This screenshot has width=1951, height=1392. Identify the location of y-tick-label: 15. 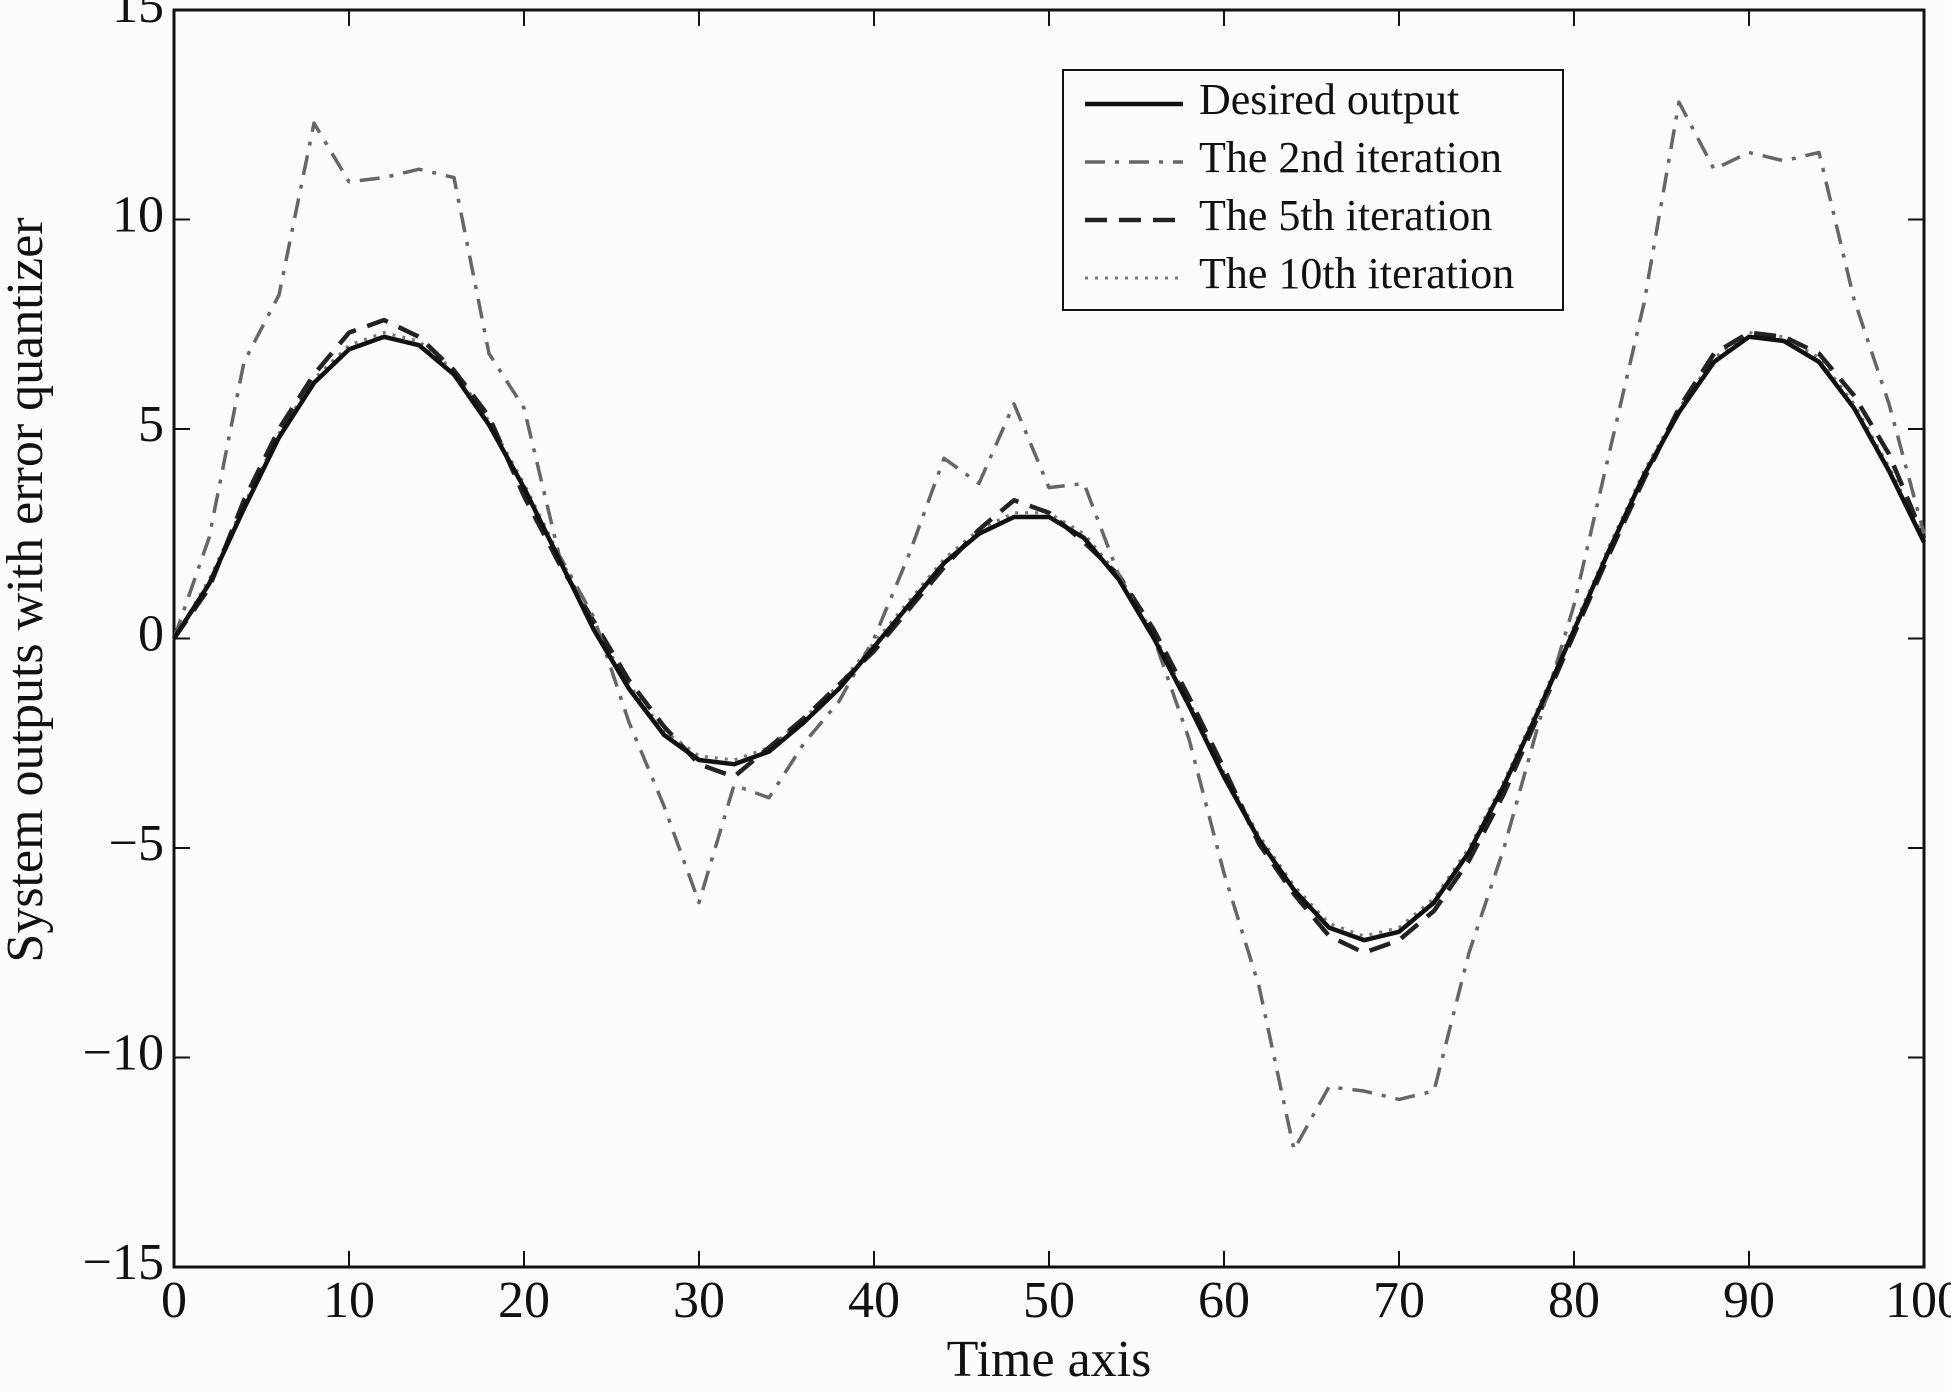
(138, 17).